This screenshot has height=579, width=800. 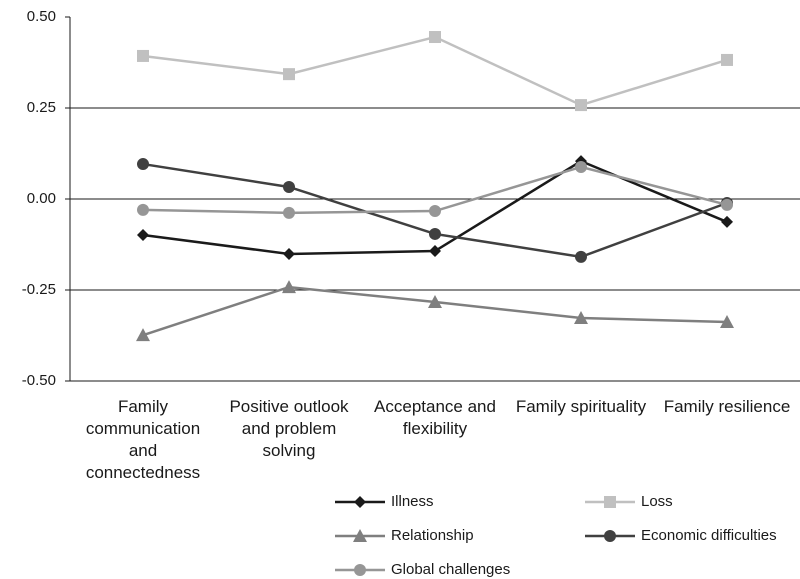 I want to click on x-tick-label: Family communication and connectedness, so click(x=143, y=439).